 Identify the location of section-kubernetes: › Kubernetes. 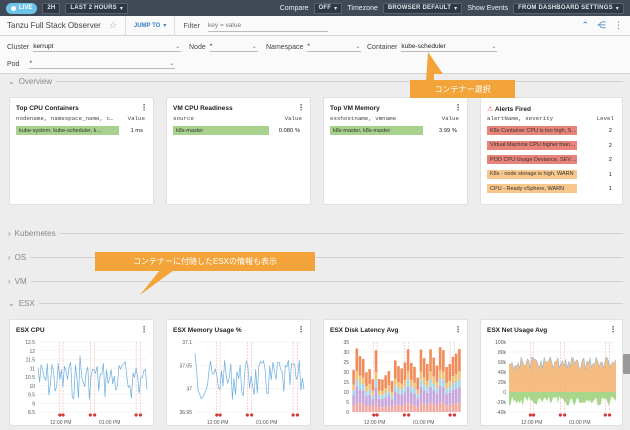
(315, 233).